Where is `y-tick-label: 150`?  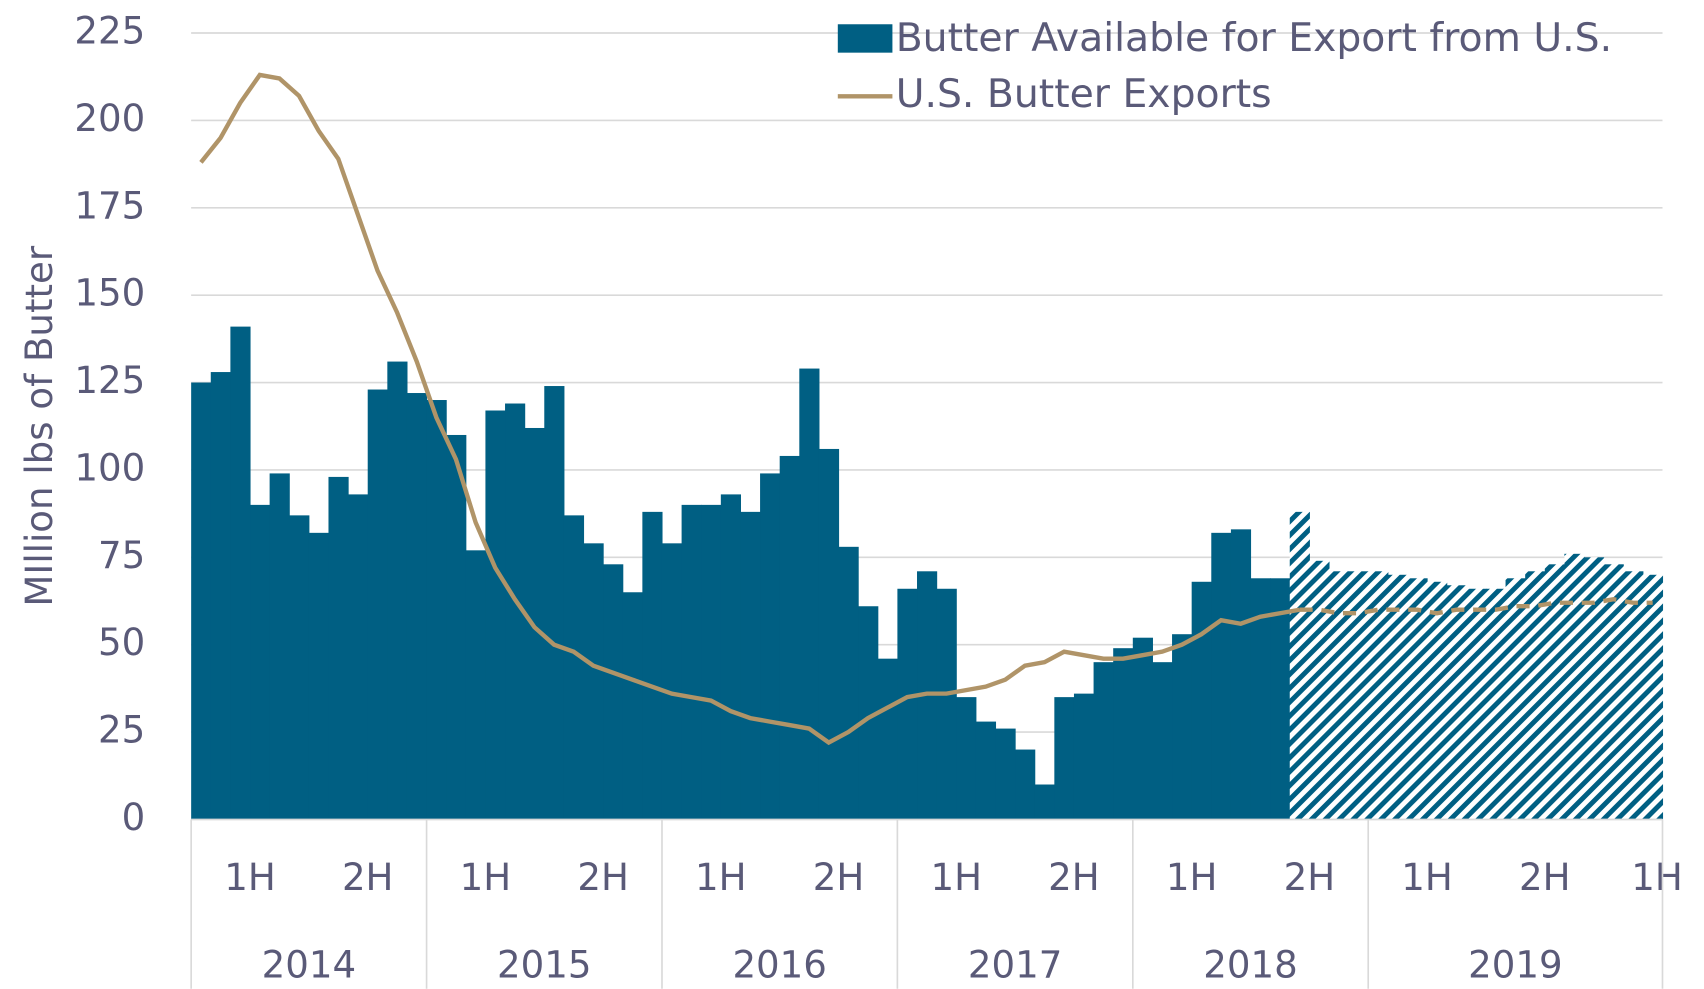 y-tick-label: 150 is located at coordinates (109, 293).